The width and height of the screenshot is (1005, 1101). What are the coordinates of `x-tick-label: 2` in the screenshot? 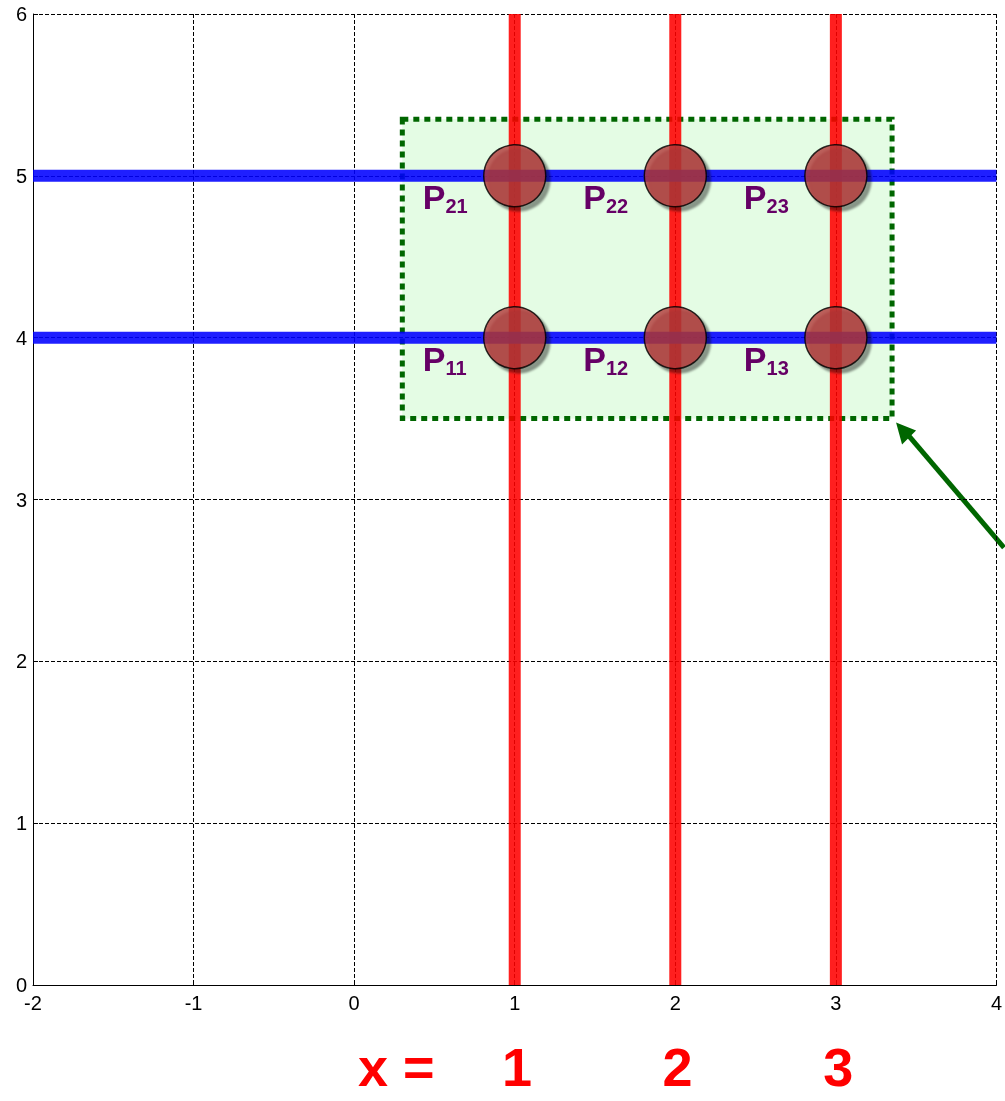 It's located at (675, 1003).